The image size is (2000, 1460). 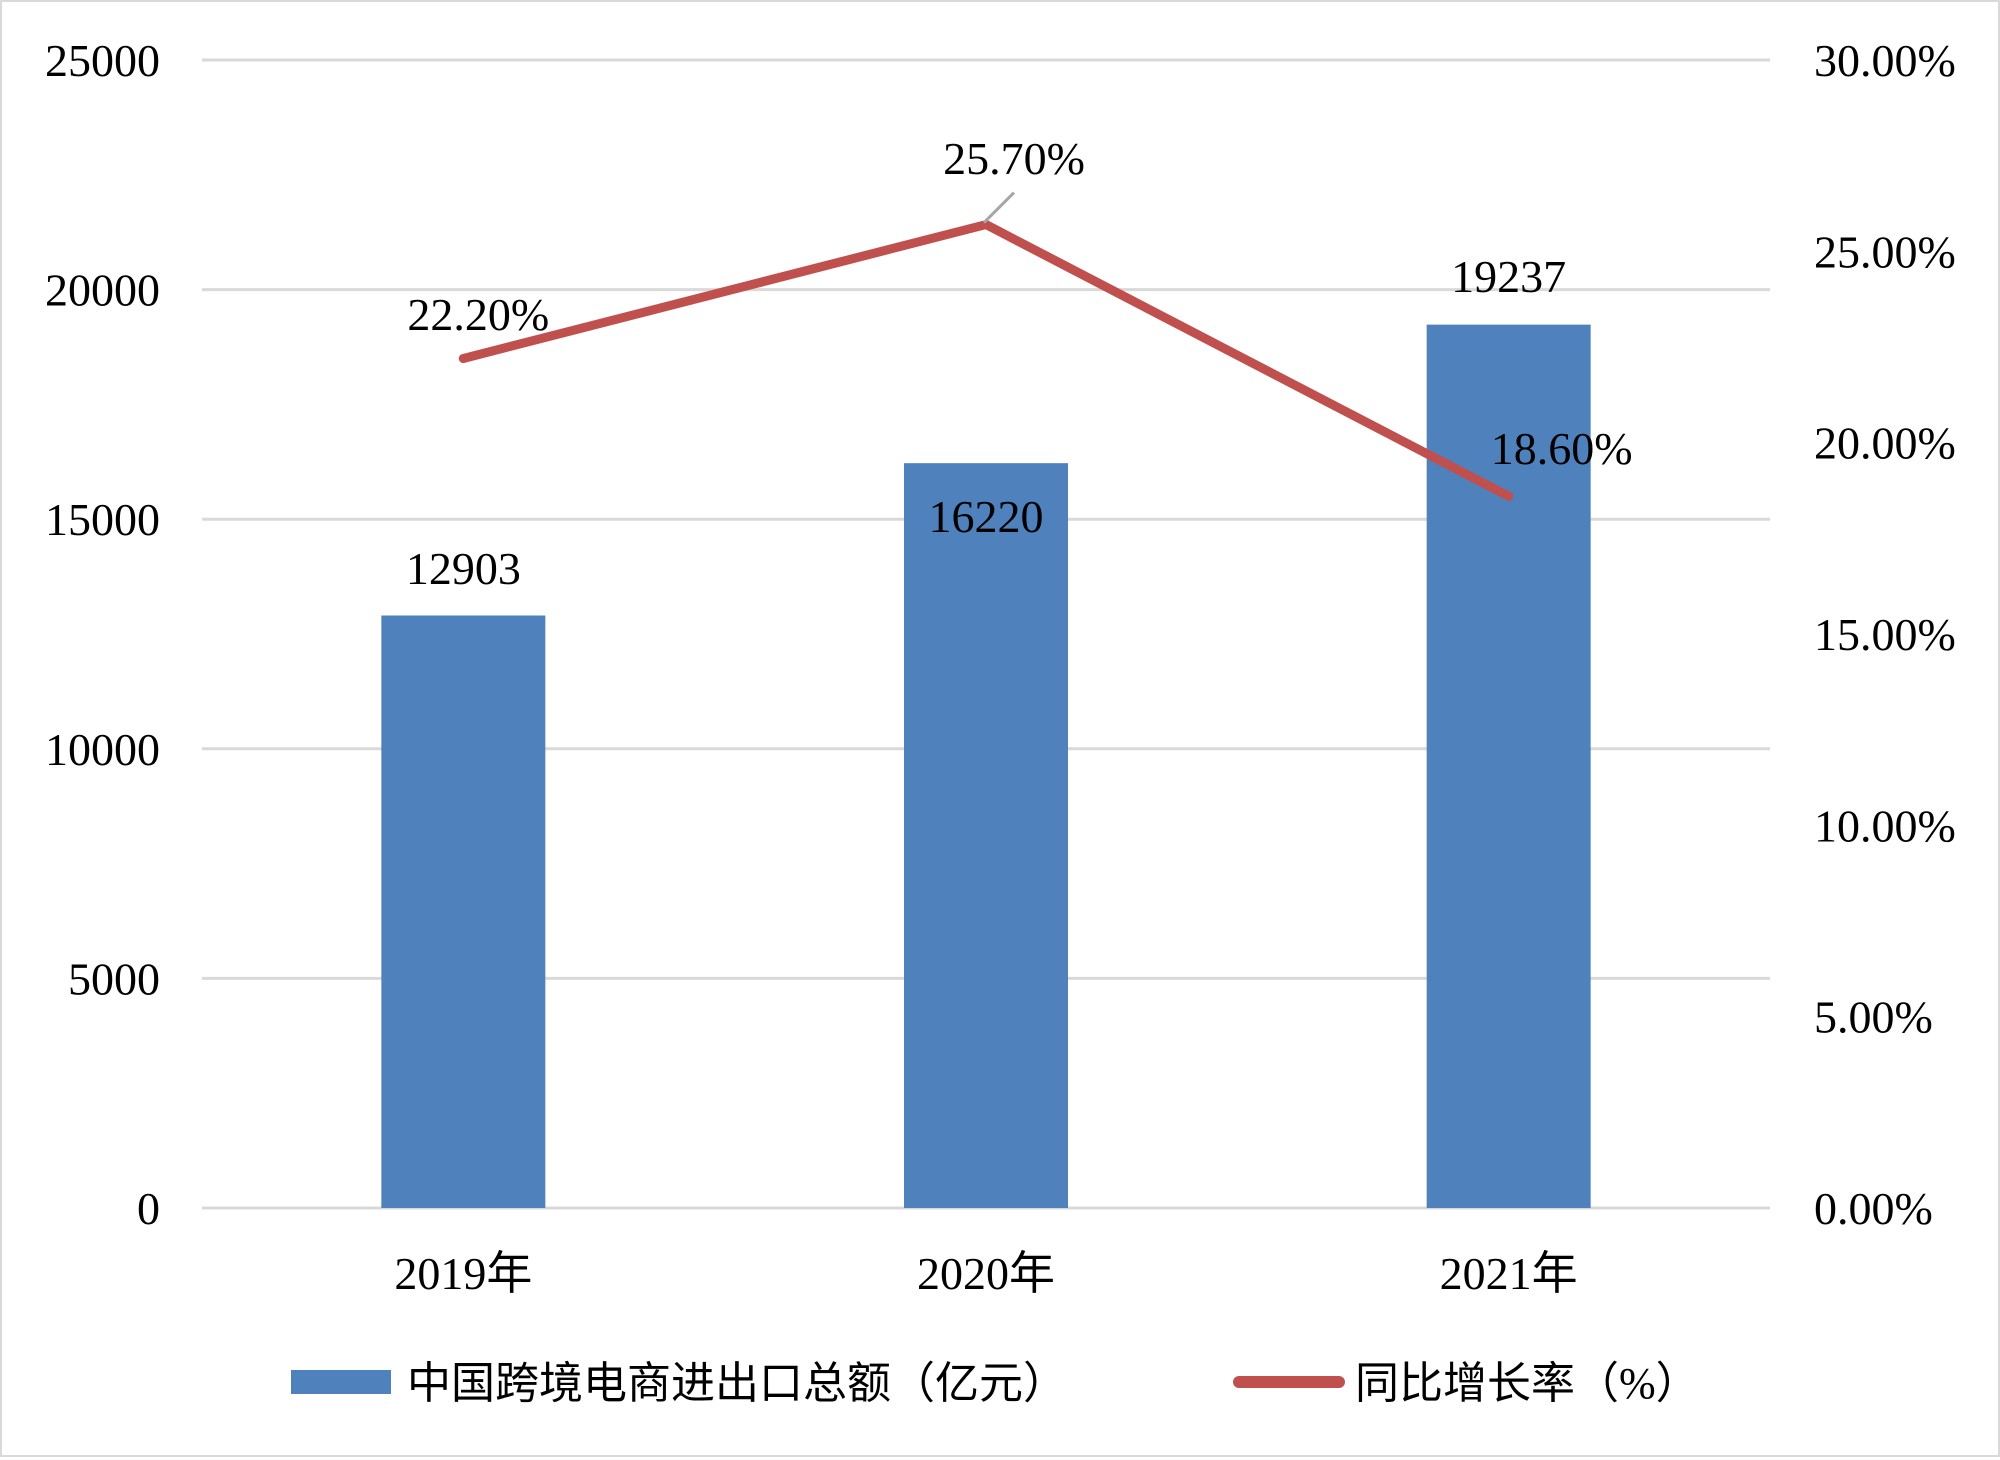 I want to click on bar-value-label: 16220, so click(x=986, y=516).